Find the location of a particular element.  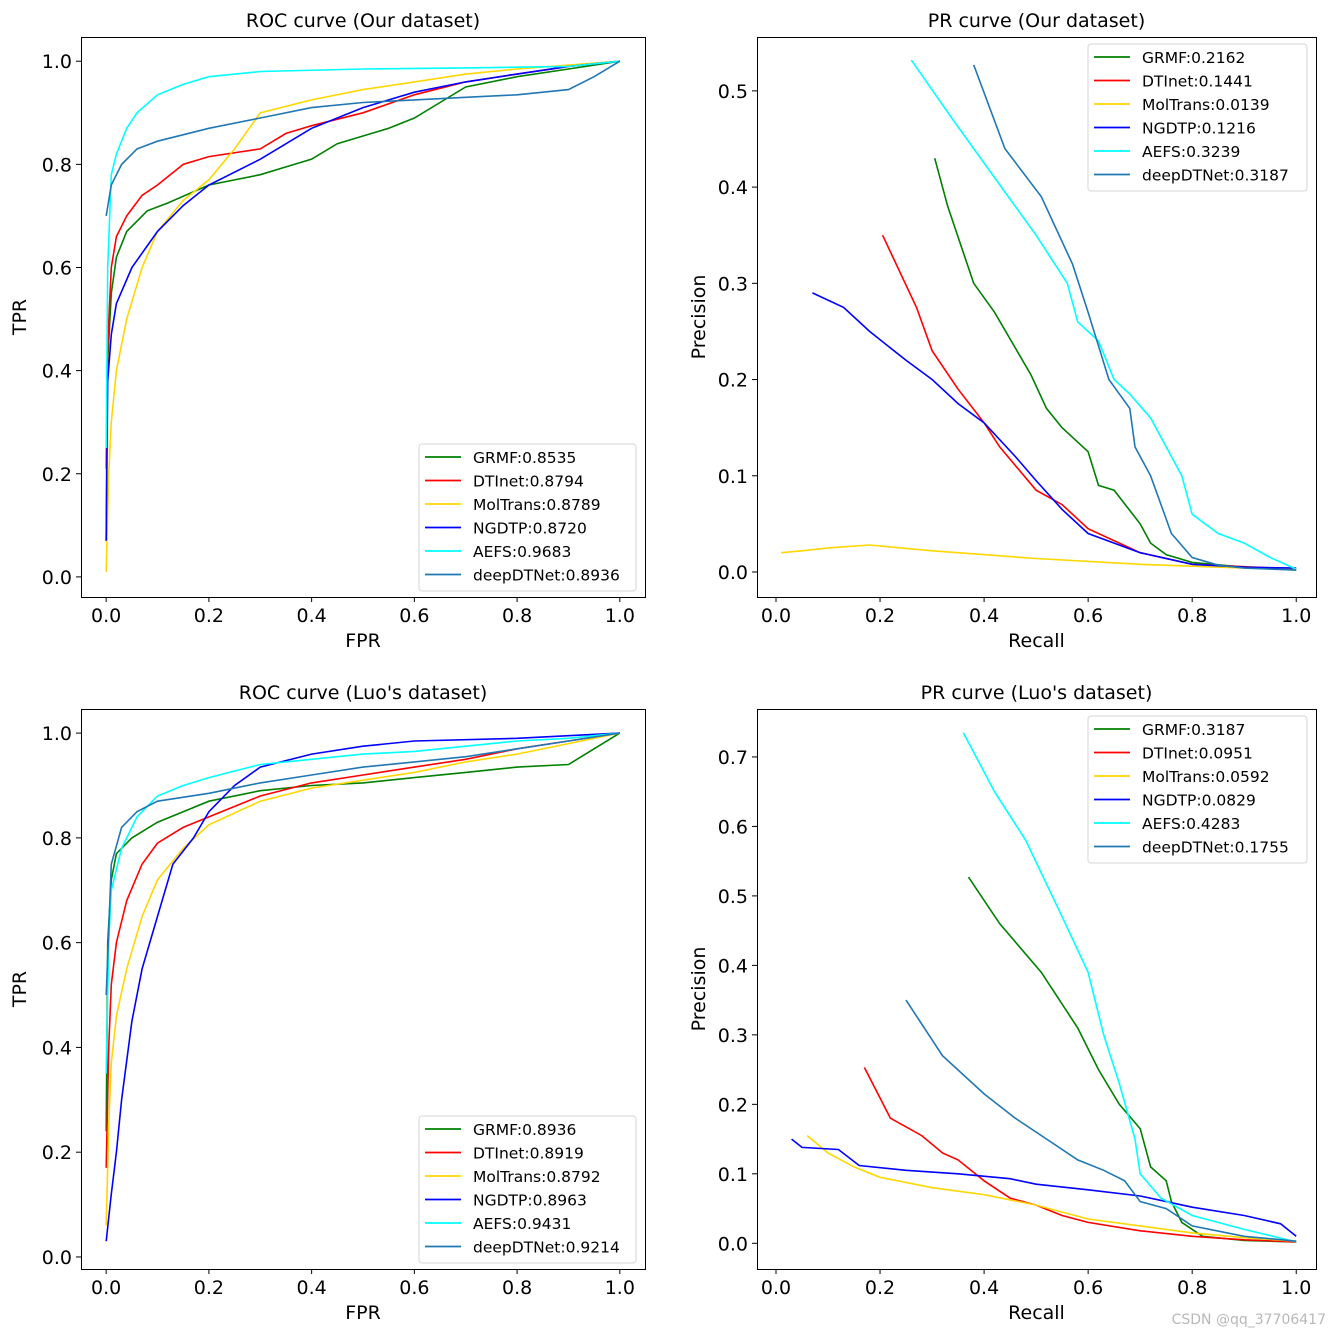

legend-label-deepdtnet: deepDTNet:0.3187 is located at coordinates (1215, 176).